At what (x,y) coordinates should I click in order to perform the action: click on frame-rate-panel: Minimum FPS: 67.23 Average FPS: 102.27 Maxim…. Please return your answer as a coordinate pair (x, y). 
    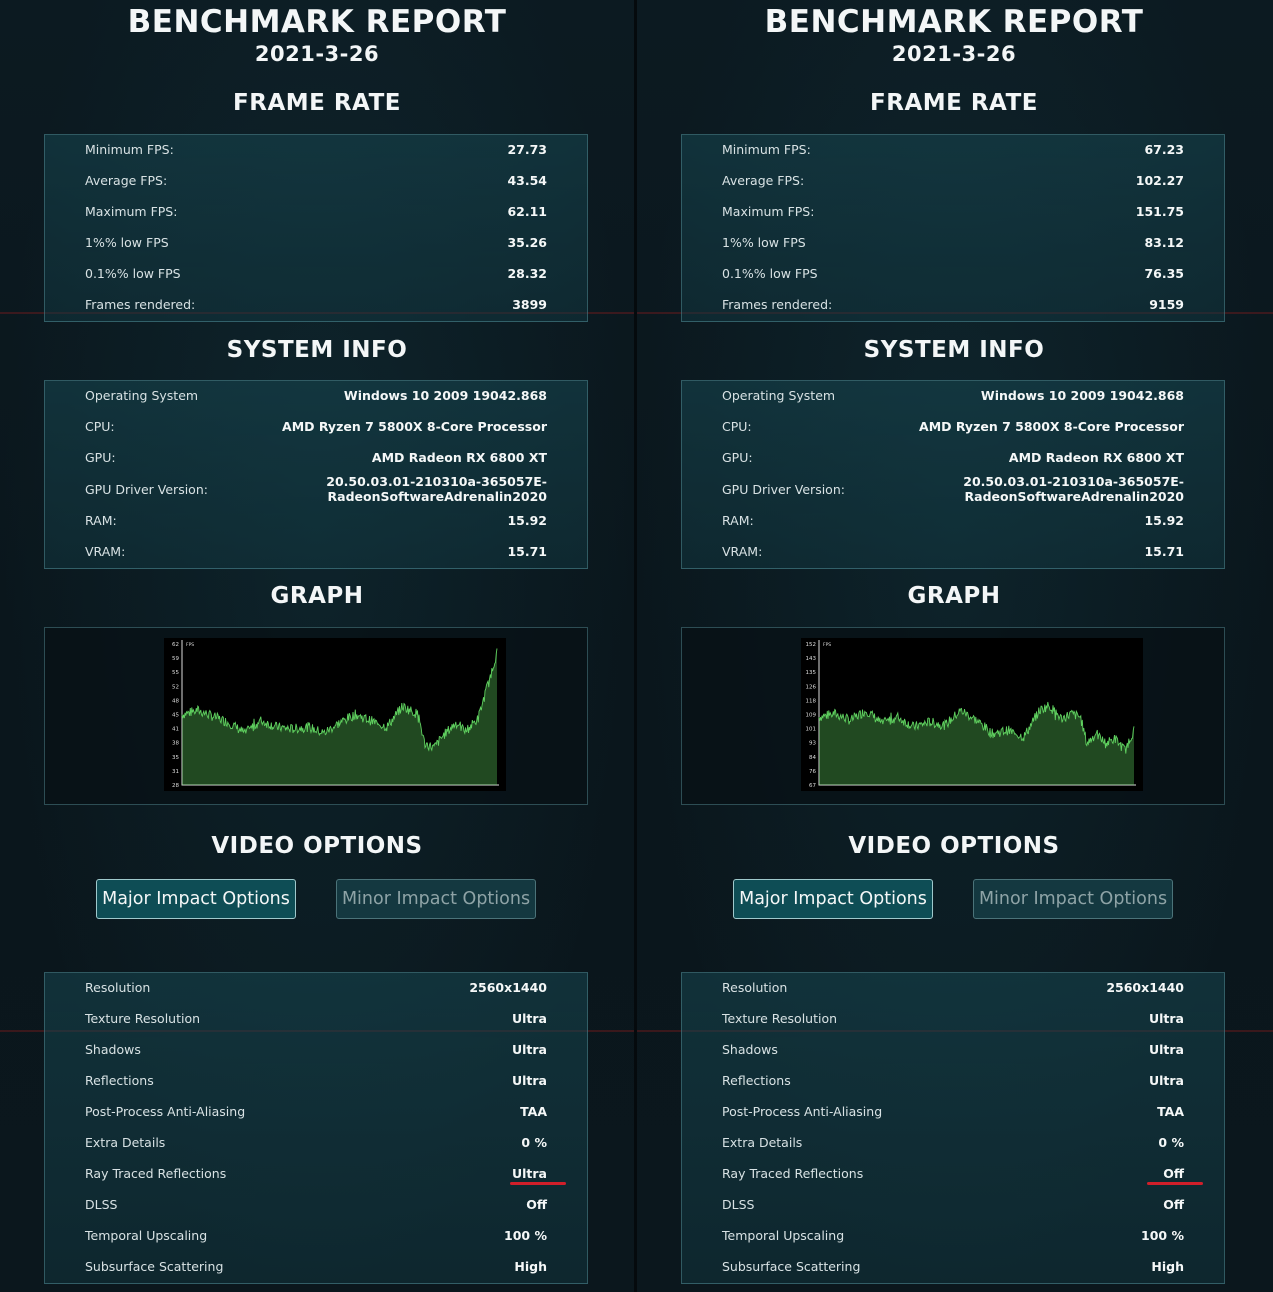
    Looking at the image, I should click on (953, 228).